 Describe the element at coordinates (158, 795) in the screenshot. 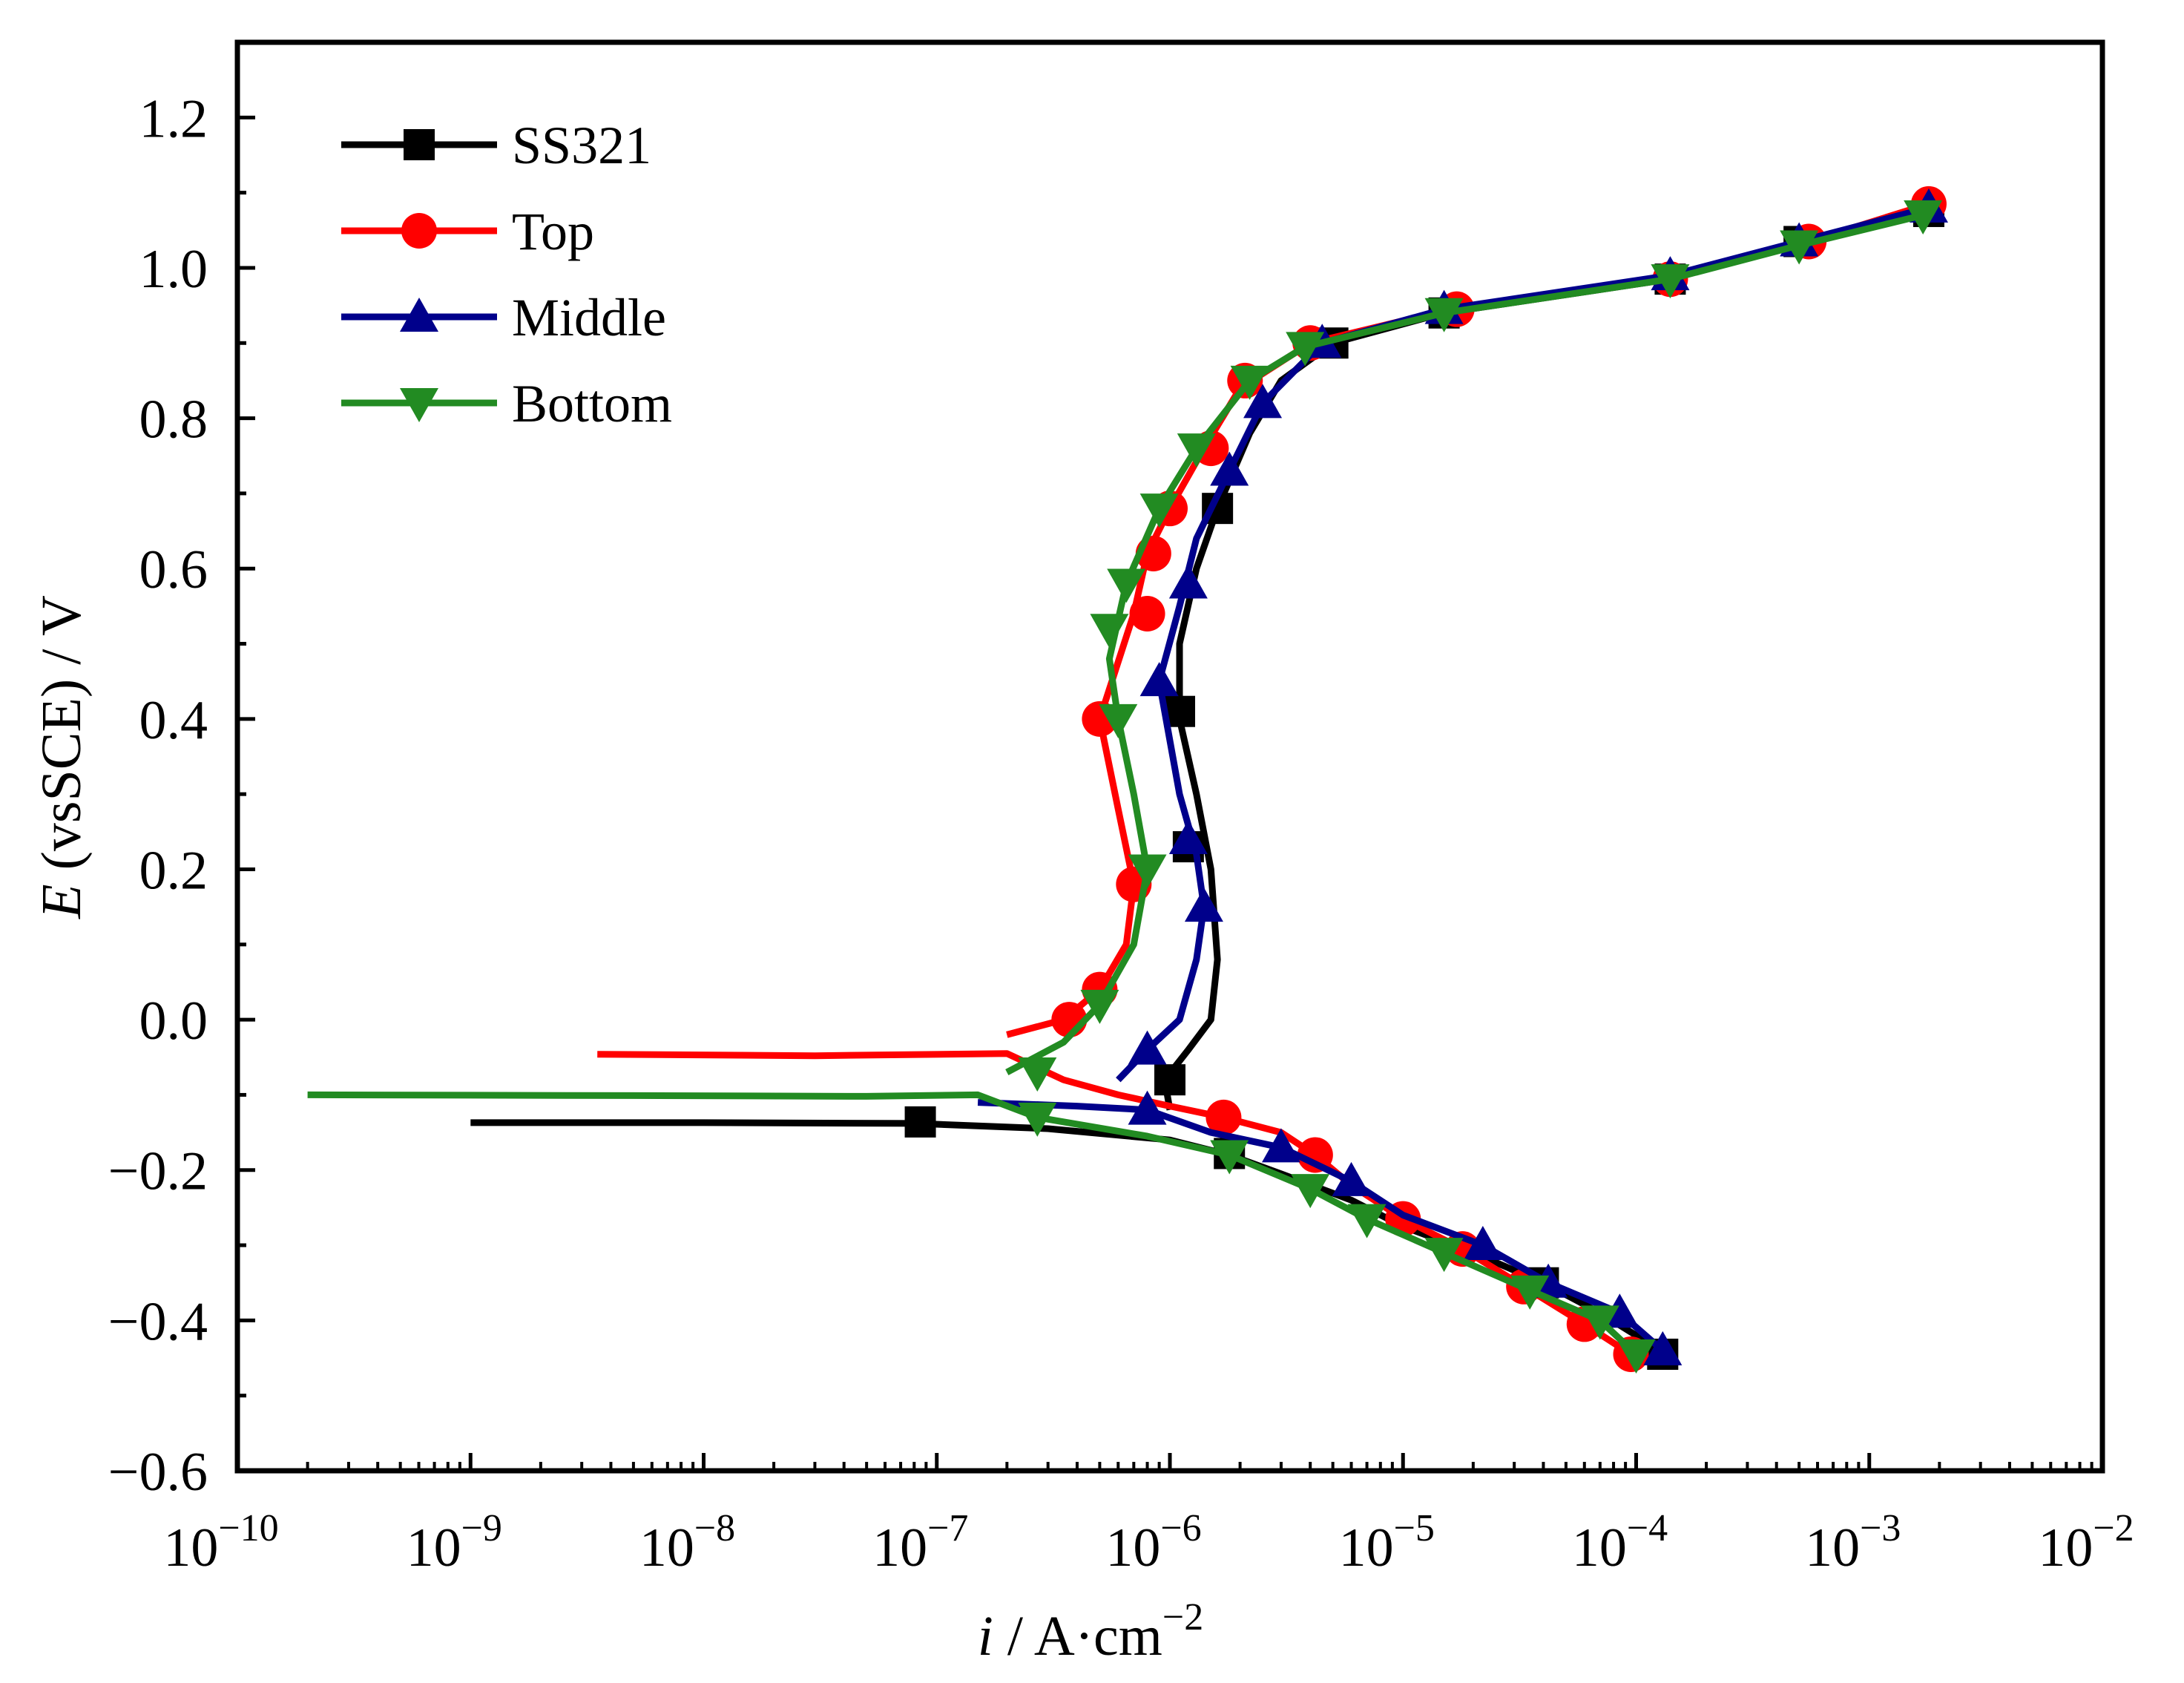

I see `y-tick-labels: −0.6 −0.4 −0.2 0.0 0.2 0.4 0.6 0.8 1.0 1.2` at that location.